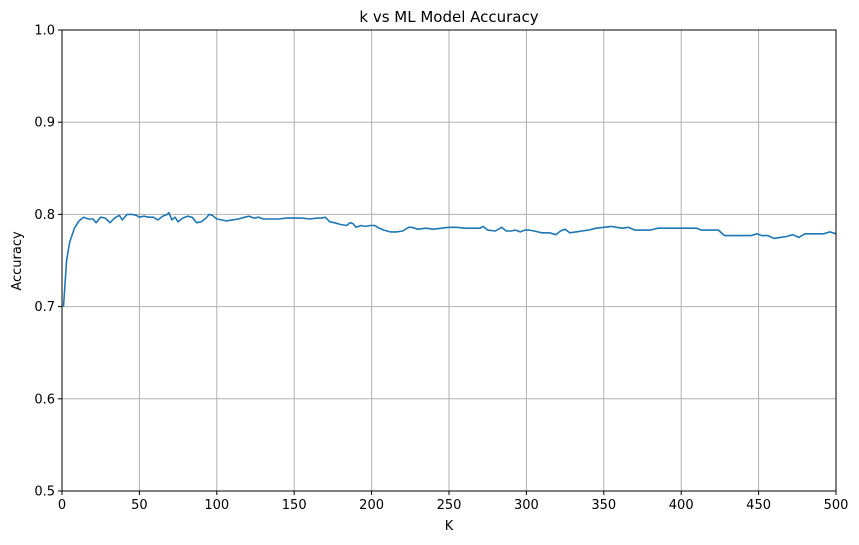 The image size is (859, 545). What do you see at coordinates (44, 492) in the screenshot?
I see `y-tick-label: 0.5` at bounding box center [44, 492].